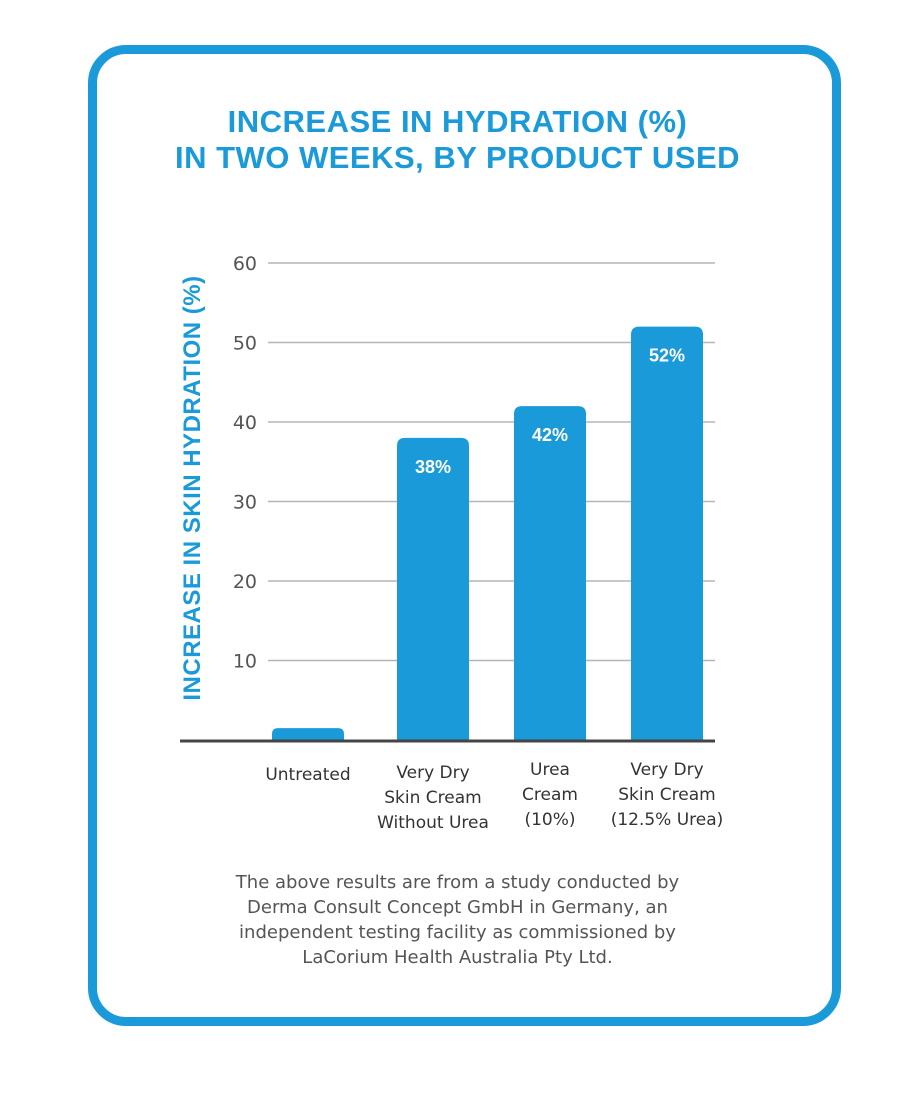 The width and height of the screenshot is (915, 1100). Describe the element at coordinates (667, 356) in the screenshot. I see `bar-value-label-very-dry-12-5-urea: 52%` at that location.